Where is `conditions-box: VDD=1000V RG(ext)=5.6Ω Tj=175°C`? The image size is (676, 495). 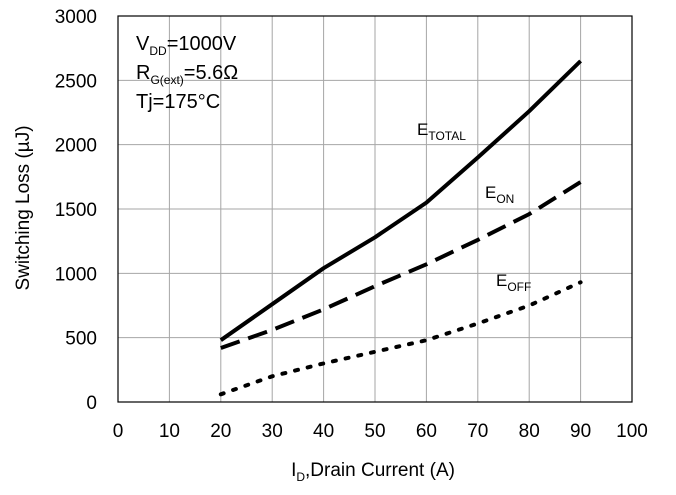 conditions-box: VDD=1000V RG(ext)=5.6Ω Tj=175°C is located at coordinates (187, 73).